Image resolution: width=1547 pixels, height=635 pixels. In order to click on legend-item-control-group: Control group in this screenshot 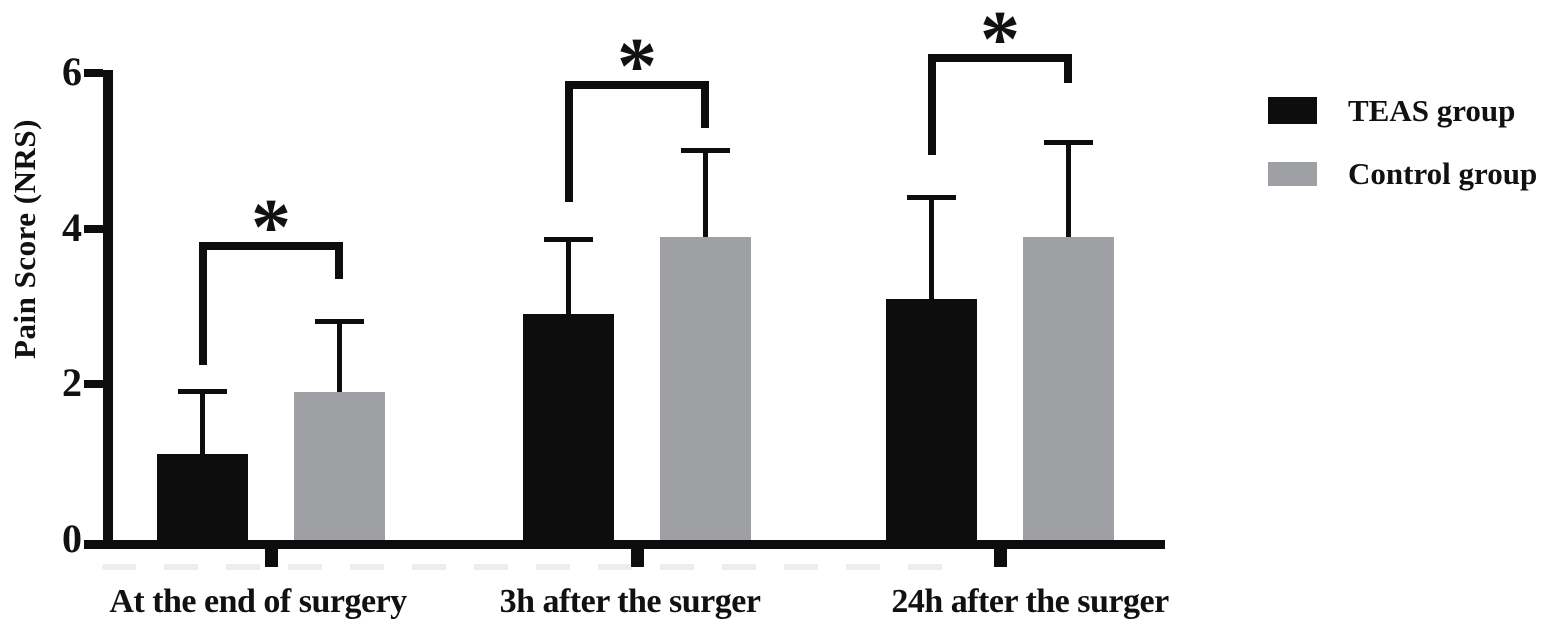, I will do `click(1402, 173)`.